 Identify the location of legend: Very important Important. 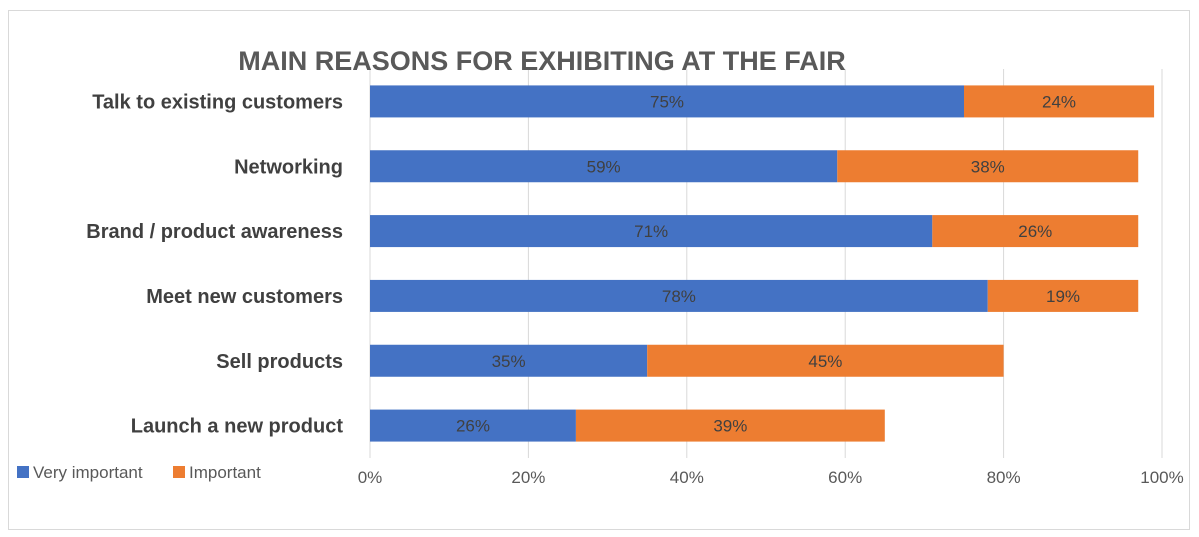
(139, 472).